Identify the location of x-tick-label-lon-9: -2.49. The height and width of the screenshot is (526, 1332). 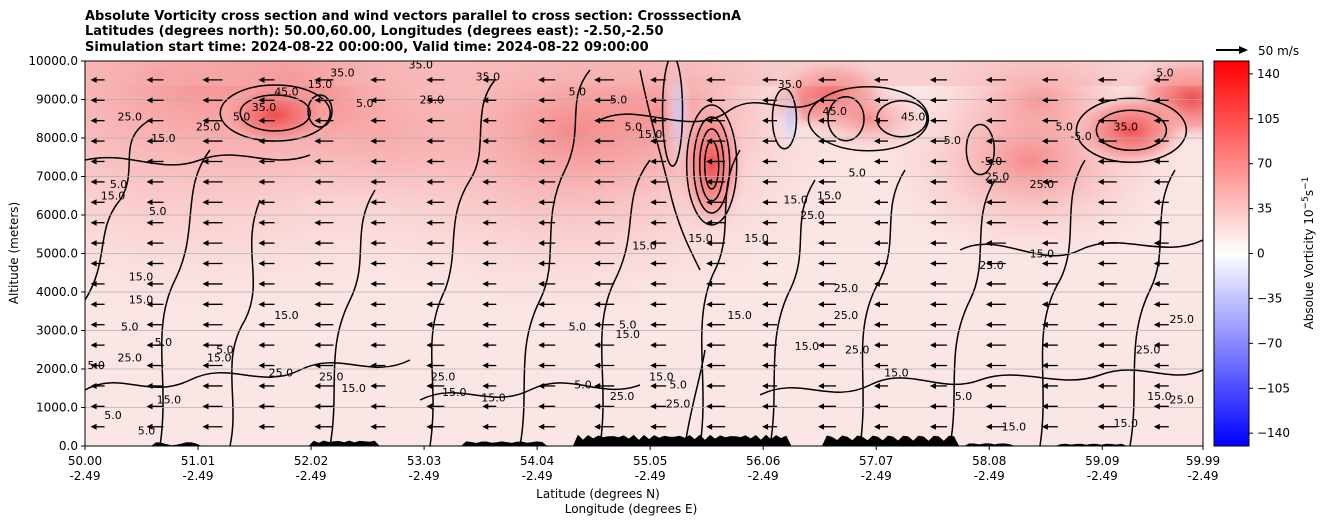
(1102, 476).